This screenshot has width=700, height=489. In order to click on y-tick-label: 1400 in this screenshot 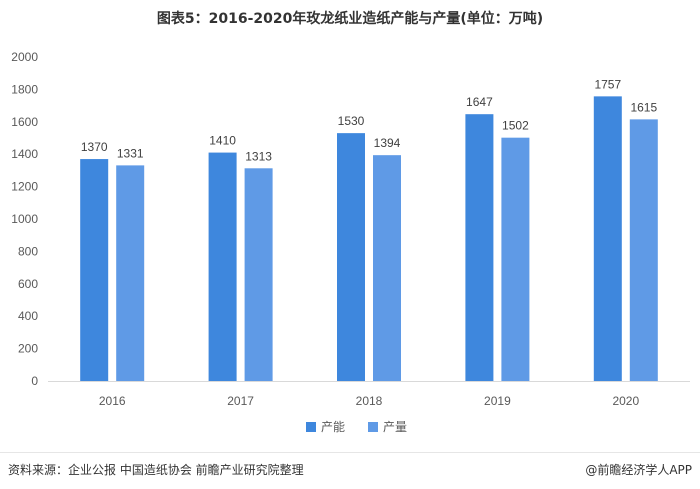, I will do `click(24, 154)`.